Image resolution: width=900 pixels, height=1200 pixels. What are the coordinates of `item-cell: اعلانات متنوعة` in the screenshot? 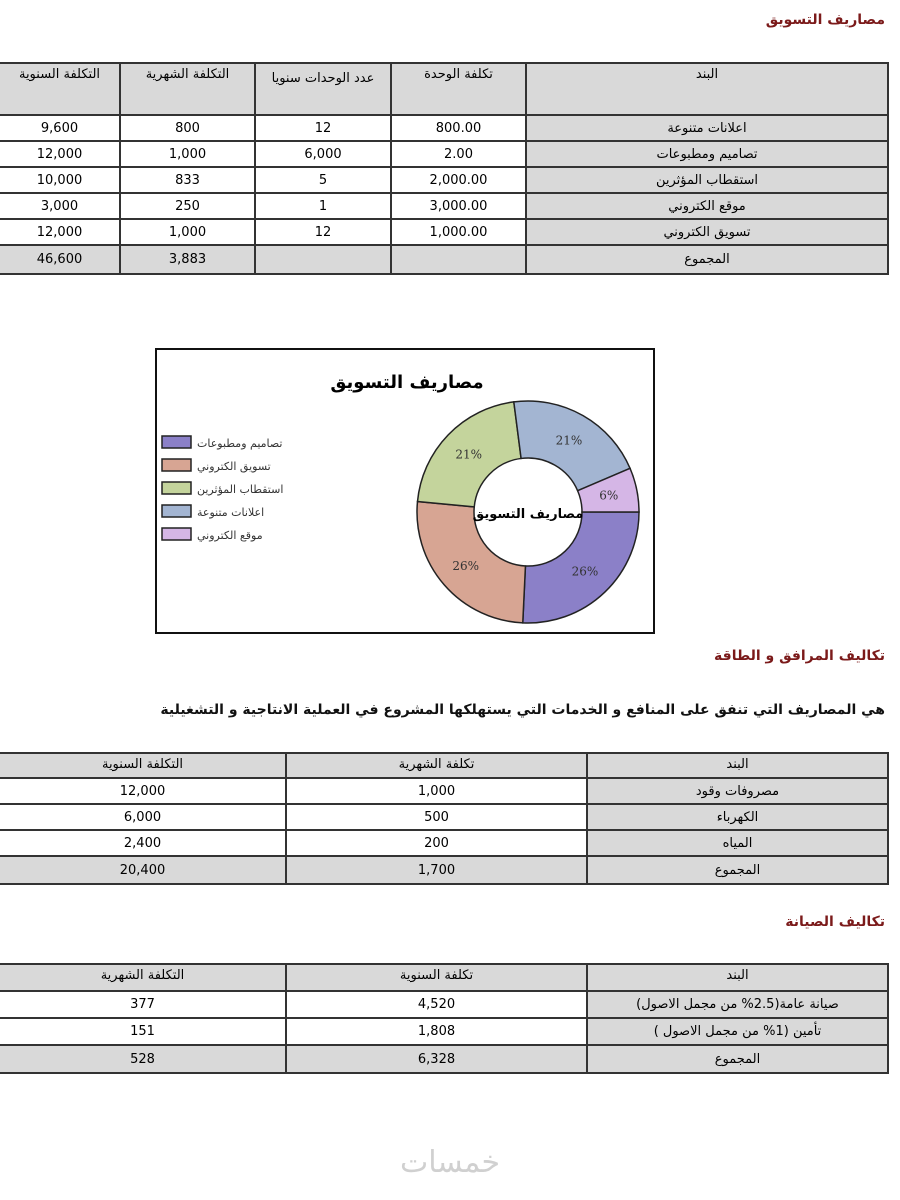 It's located at (707, 128).